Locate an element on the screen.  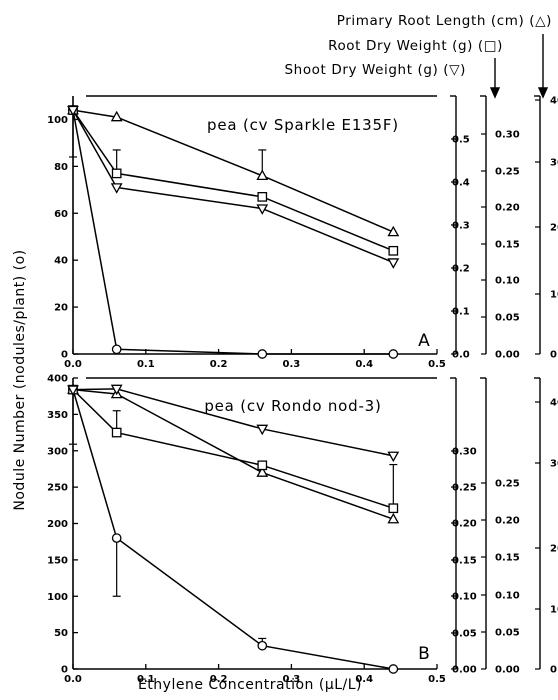
x-tick-label-b: 0.3 is located at coordinates (292, 679).